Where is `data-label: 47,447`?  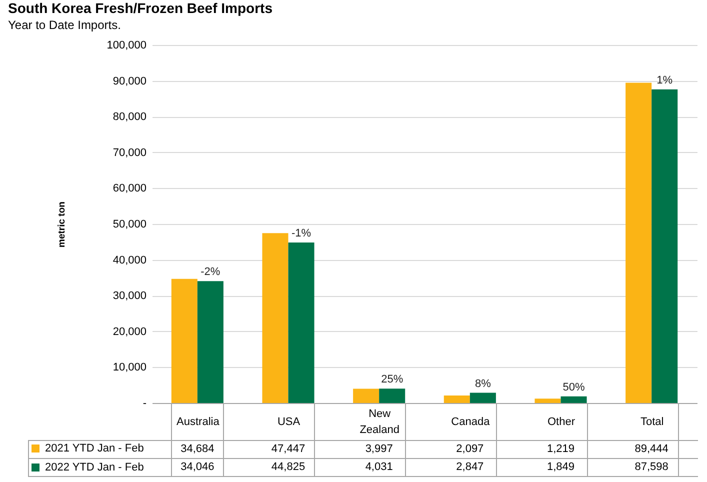
data-label: 47,447 is located at coordinates (288, 449).